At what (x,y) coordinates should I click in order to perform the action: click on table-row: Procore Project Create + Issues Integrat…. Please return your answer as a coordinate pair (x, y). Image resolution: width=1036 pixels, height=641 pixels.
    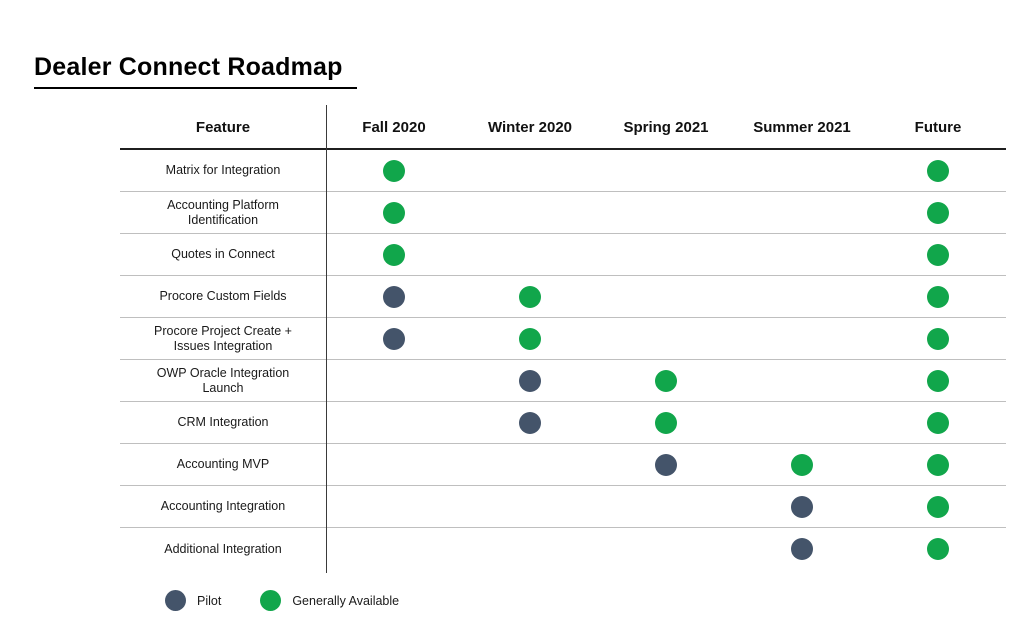
    Looking at the image, I should click on (563, 339).